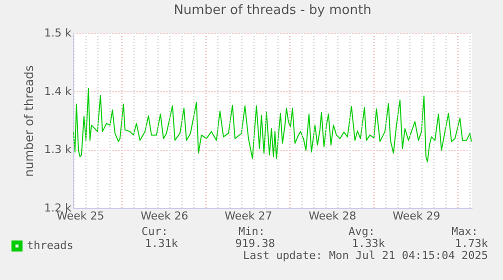 The image size is (503, 280). I want to click on chart-title: Number of threads - by month, so click(273, 10).